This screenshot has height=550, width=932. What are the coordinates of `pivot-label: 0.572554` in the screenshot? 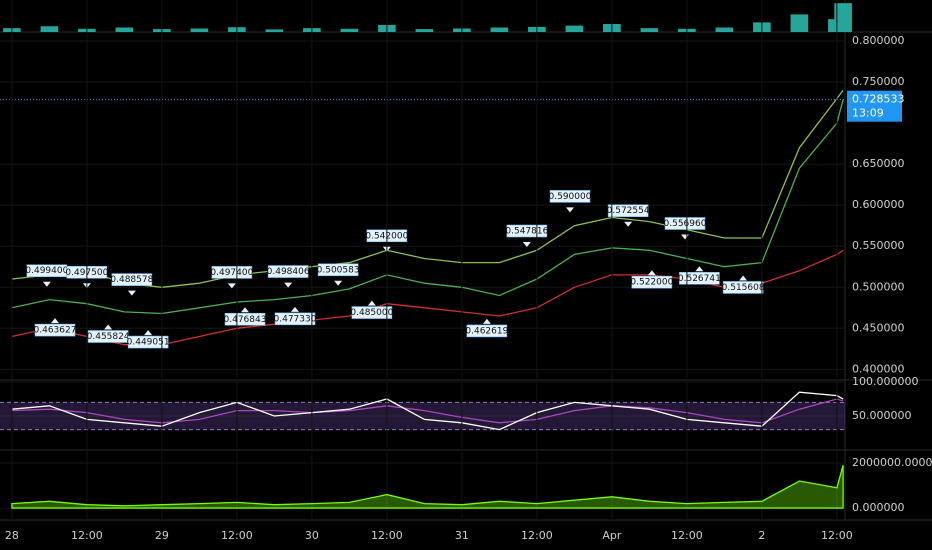 It's located at (628, 211).